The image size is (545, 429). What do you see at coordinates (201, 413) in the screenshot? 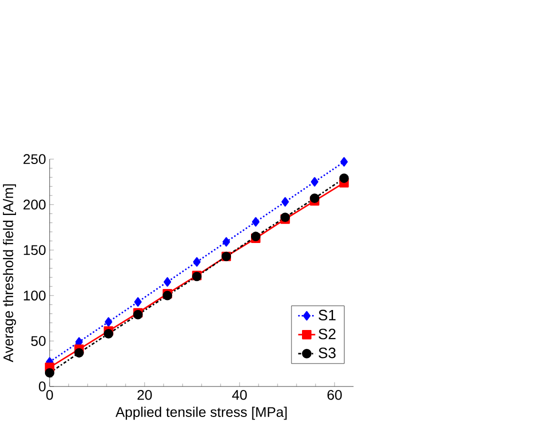
I see `x-axis-title: Applied tensile stress [MPa]` at bounding box center [201, 413].